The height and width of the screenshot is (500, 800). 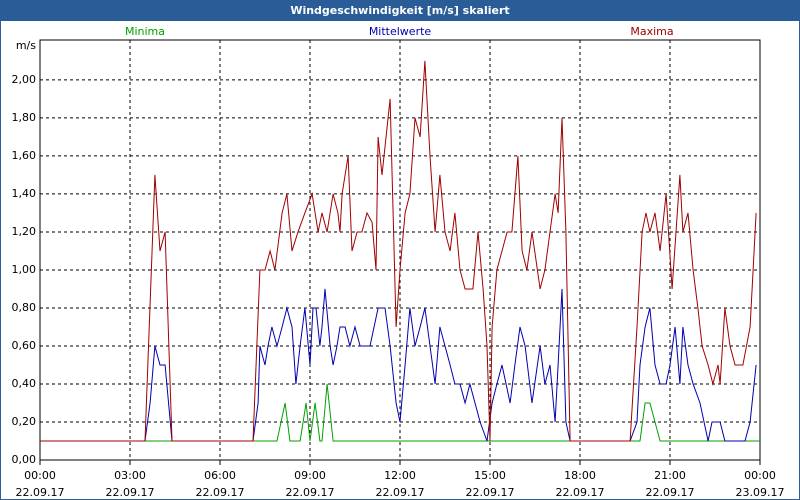 I want to click on y-tick-label: 1,40, so click(x=24, y=193).